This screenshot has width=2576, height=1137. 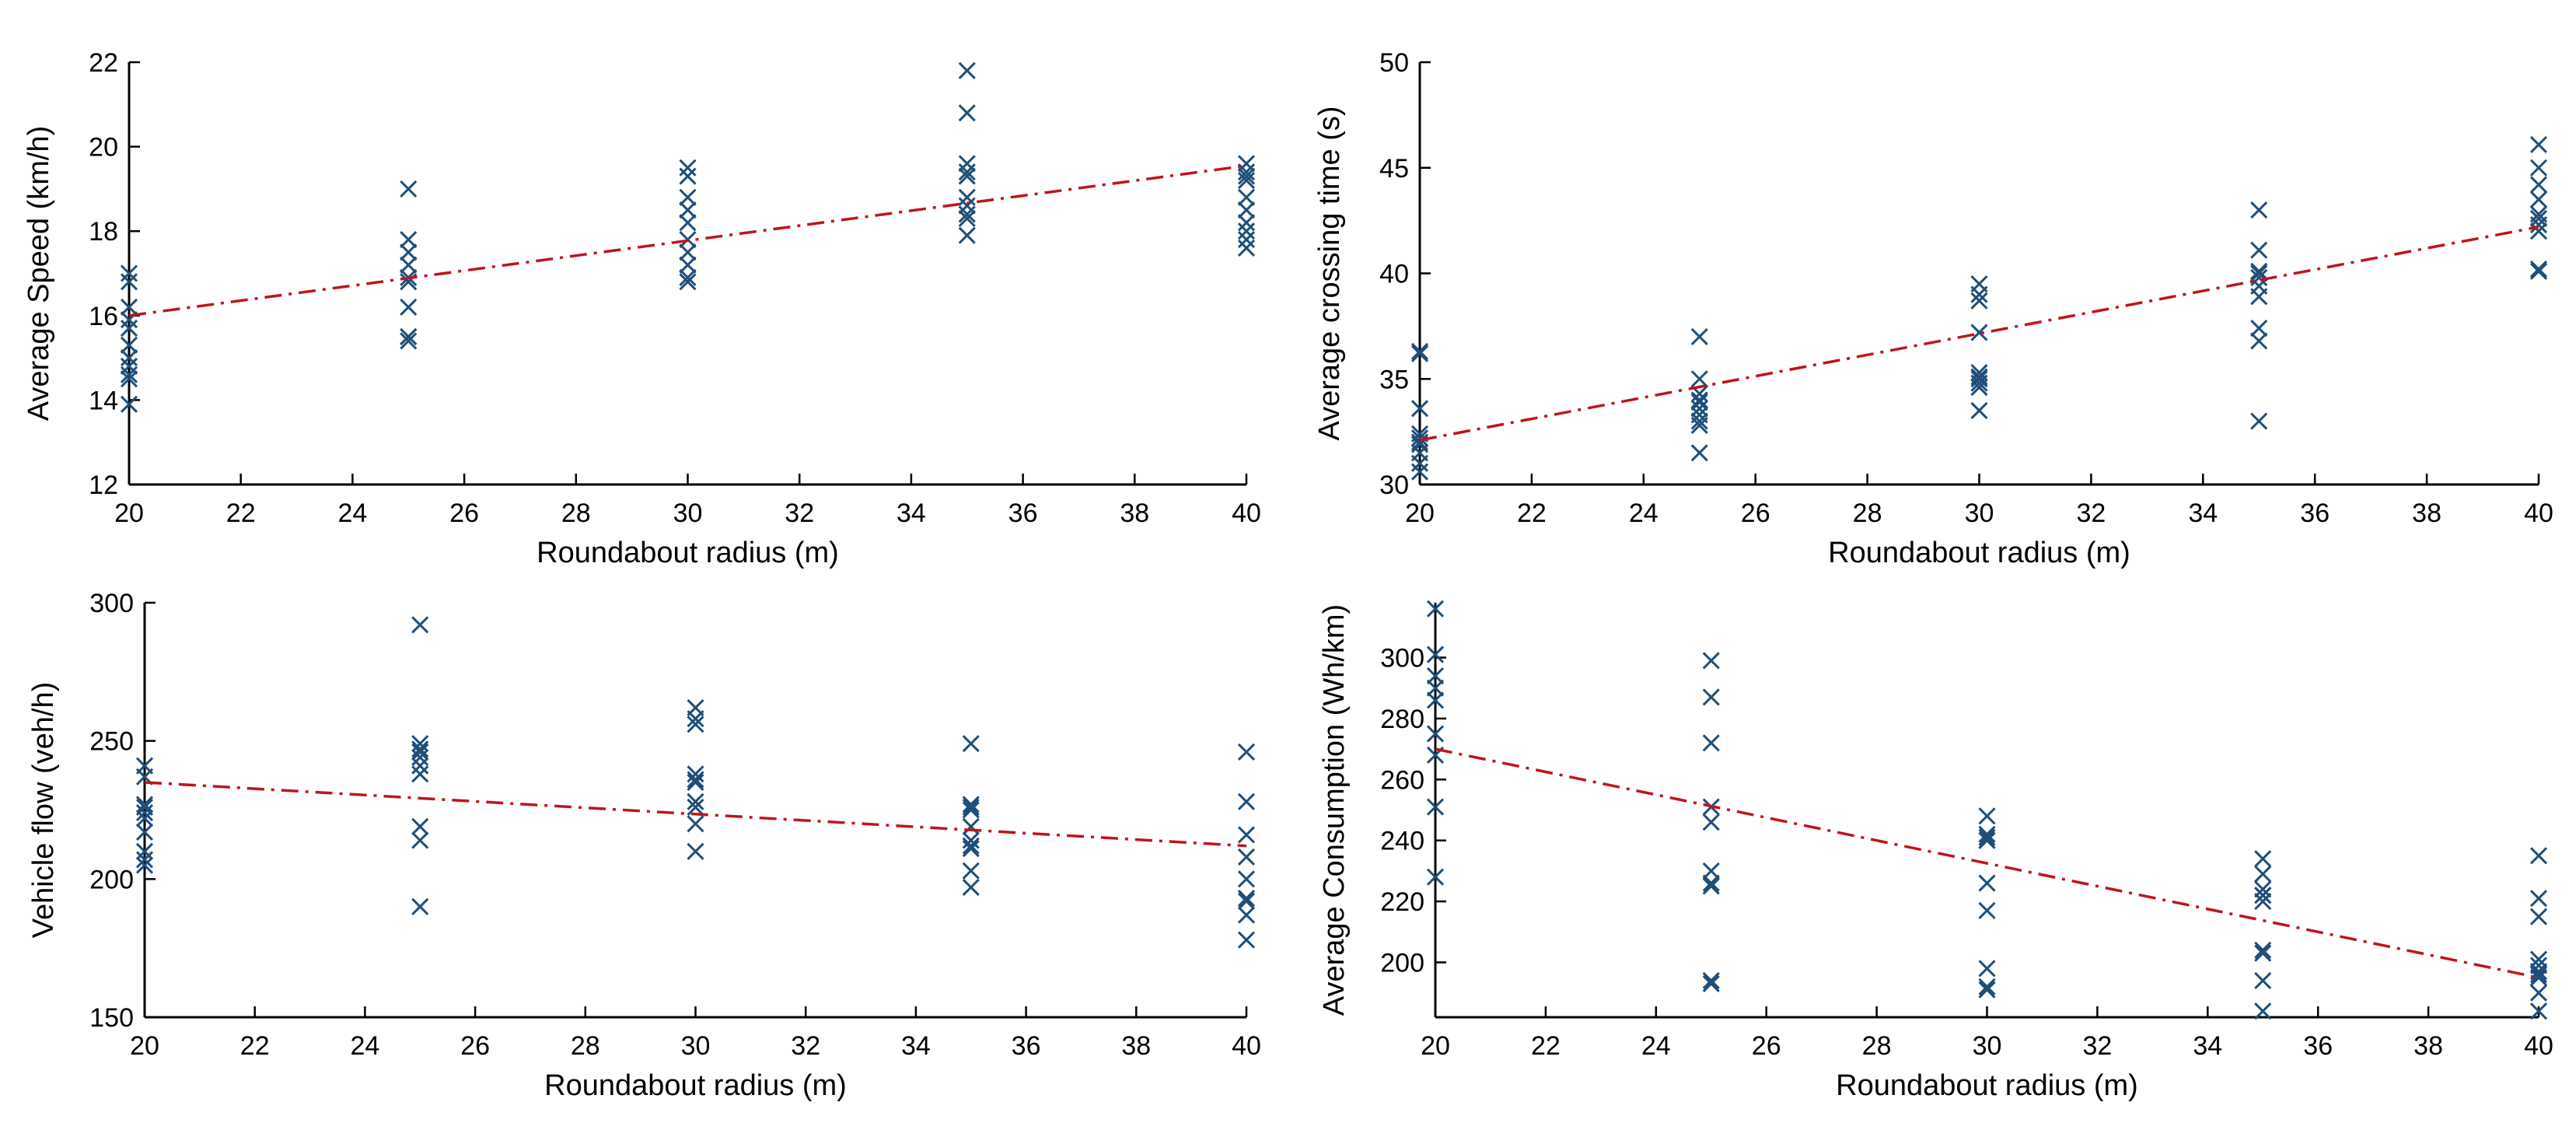 I want to click on y-axis-label: Average Consumption (Wh/km), so click(x=1334, y=810).